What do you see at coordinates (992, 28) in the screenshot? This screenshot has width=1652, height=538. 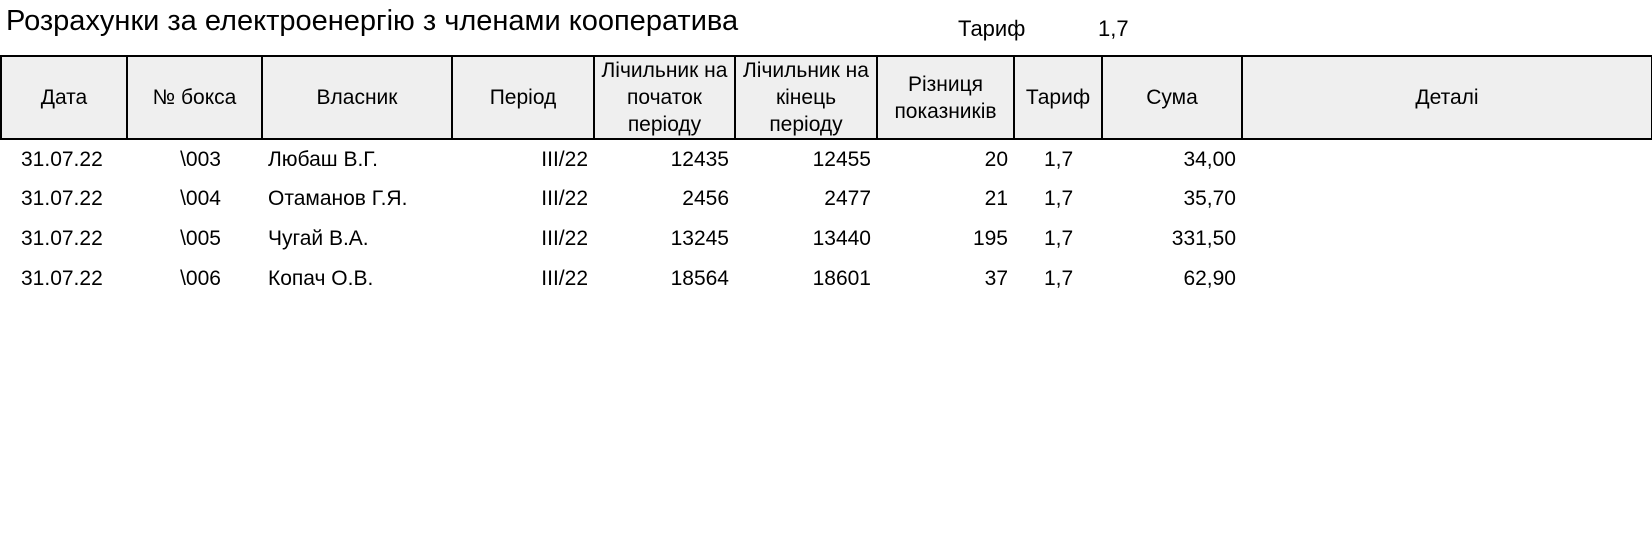 I see `tariff-label: Тариф` at bounding box center [992, 28].